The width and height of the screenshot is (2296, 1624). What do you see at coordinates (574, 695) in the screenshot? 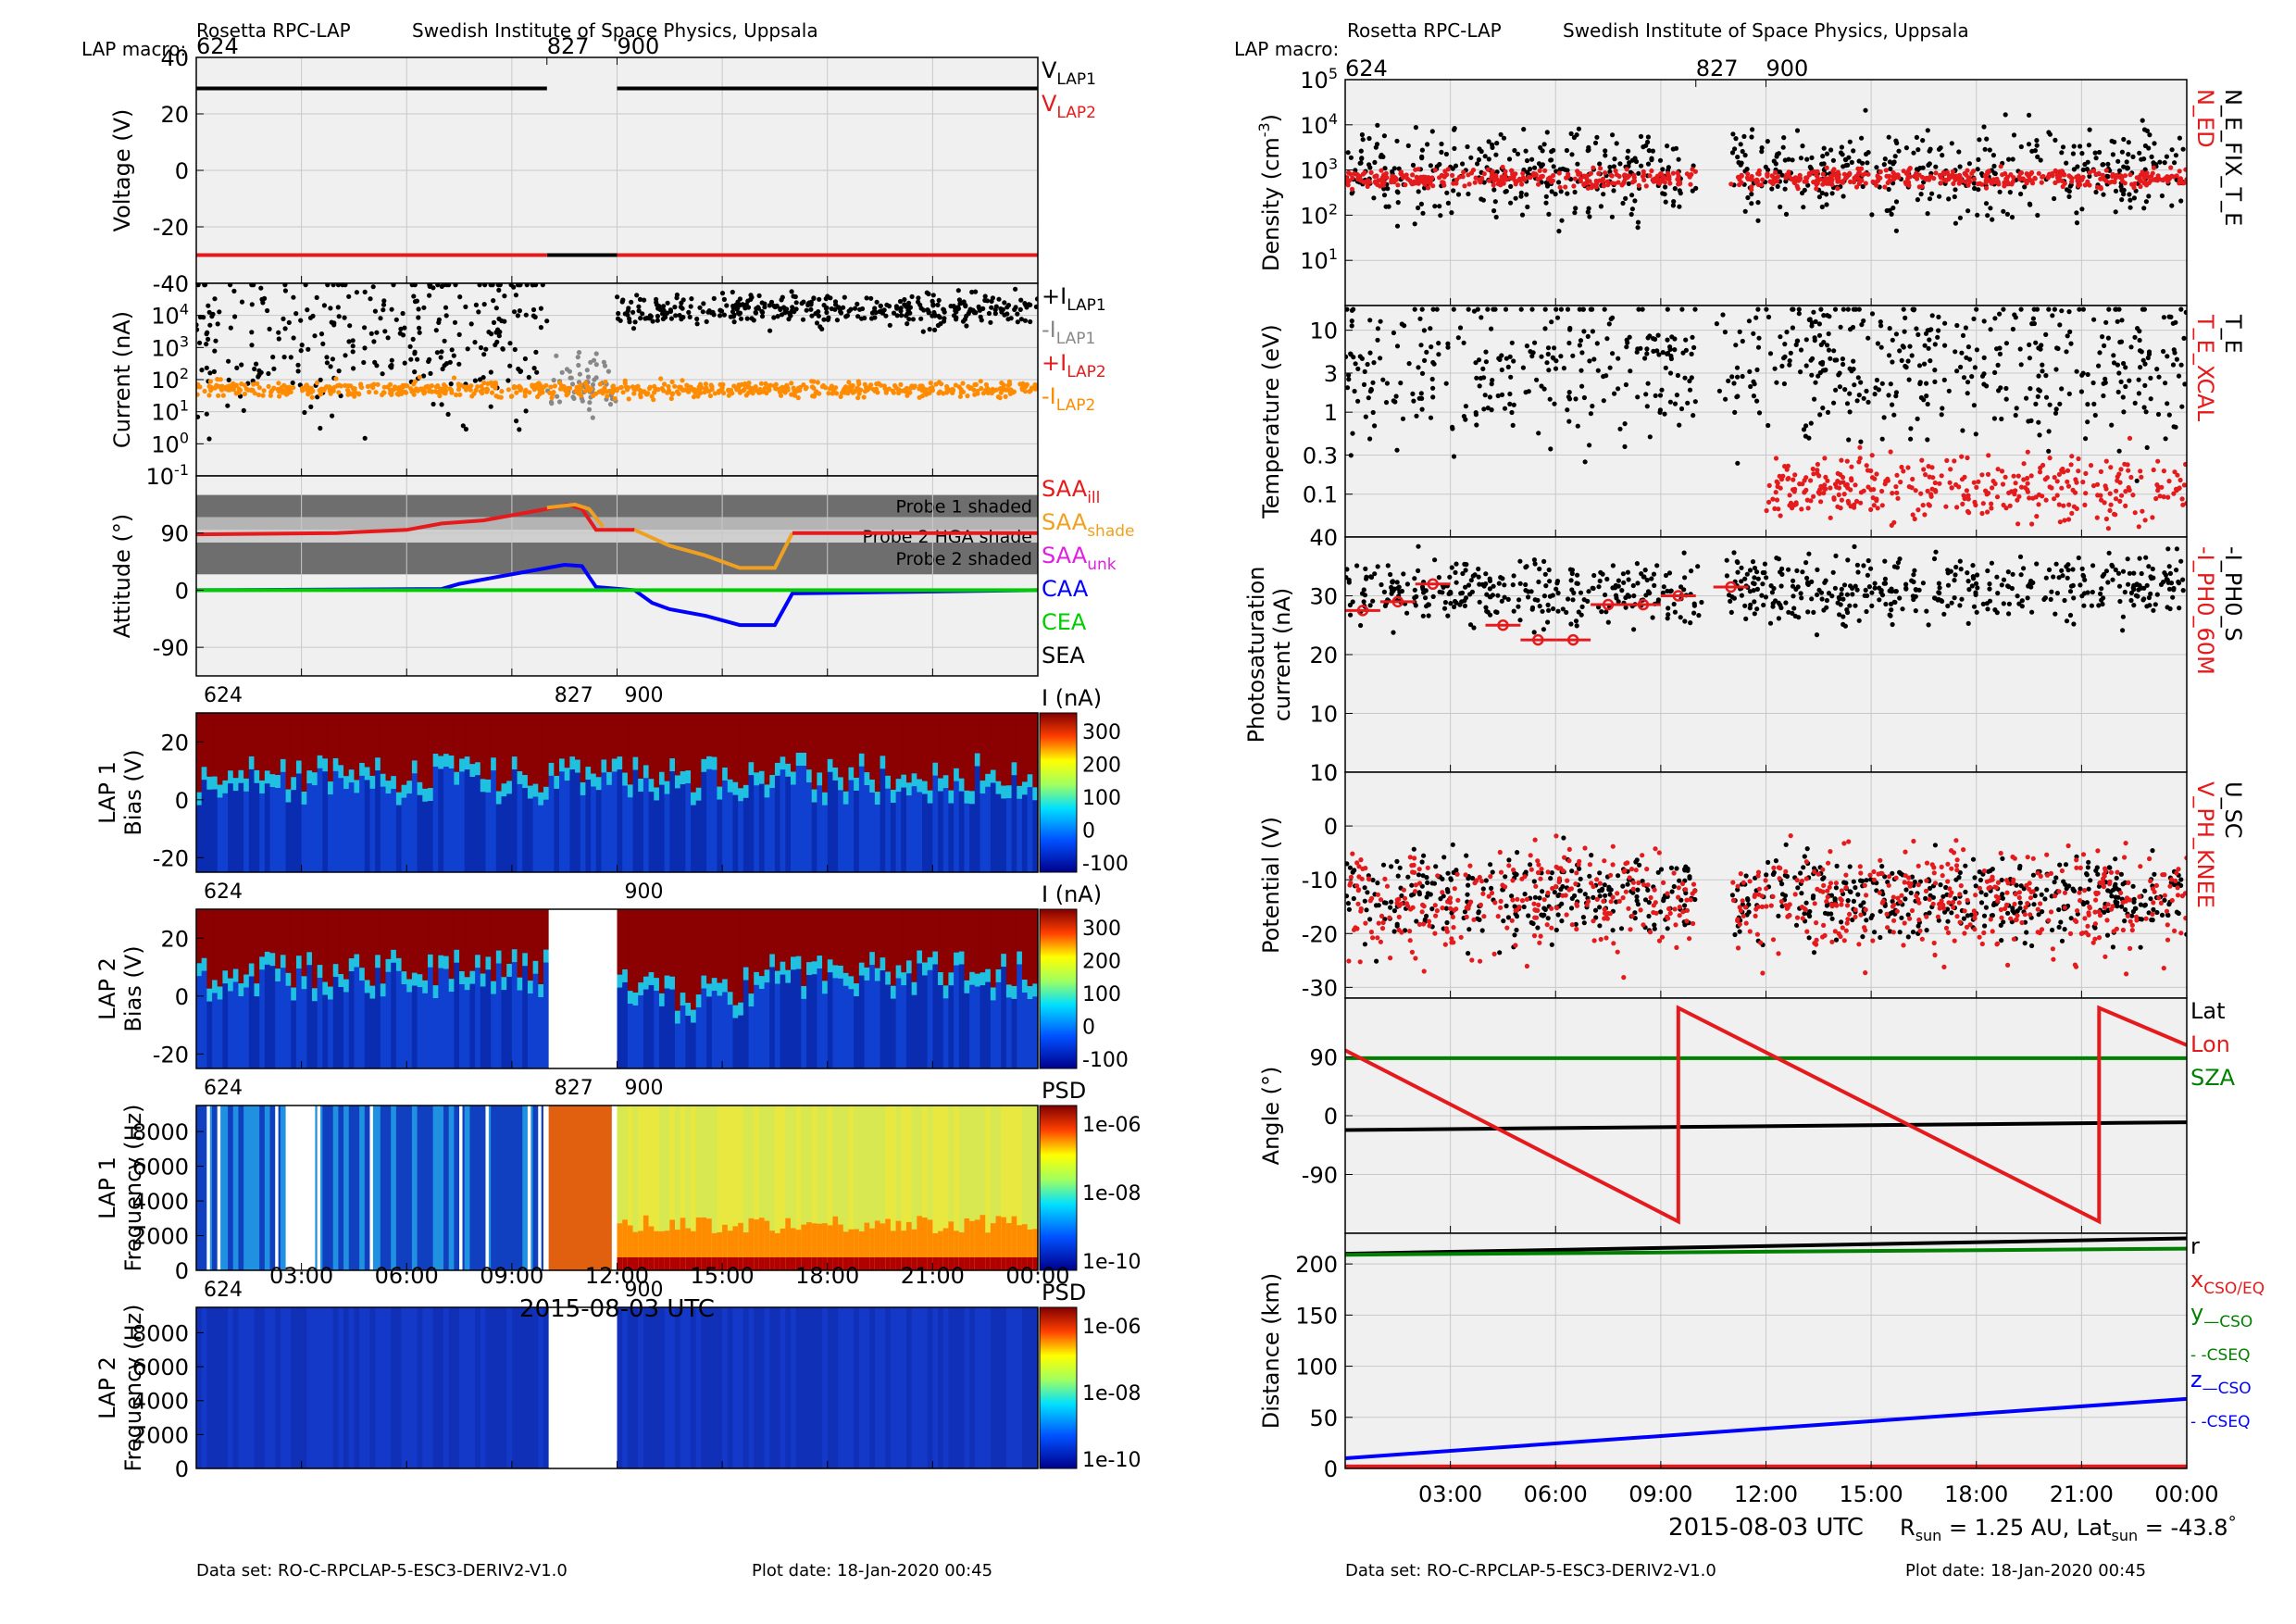
I see `macro-label: 827` at bounding box center [574, 695].